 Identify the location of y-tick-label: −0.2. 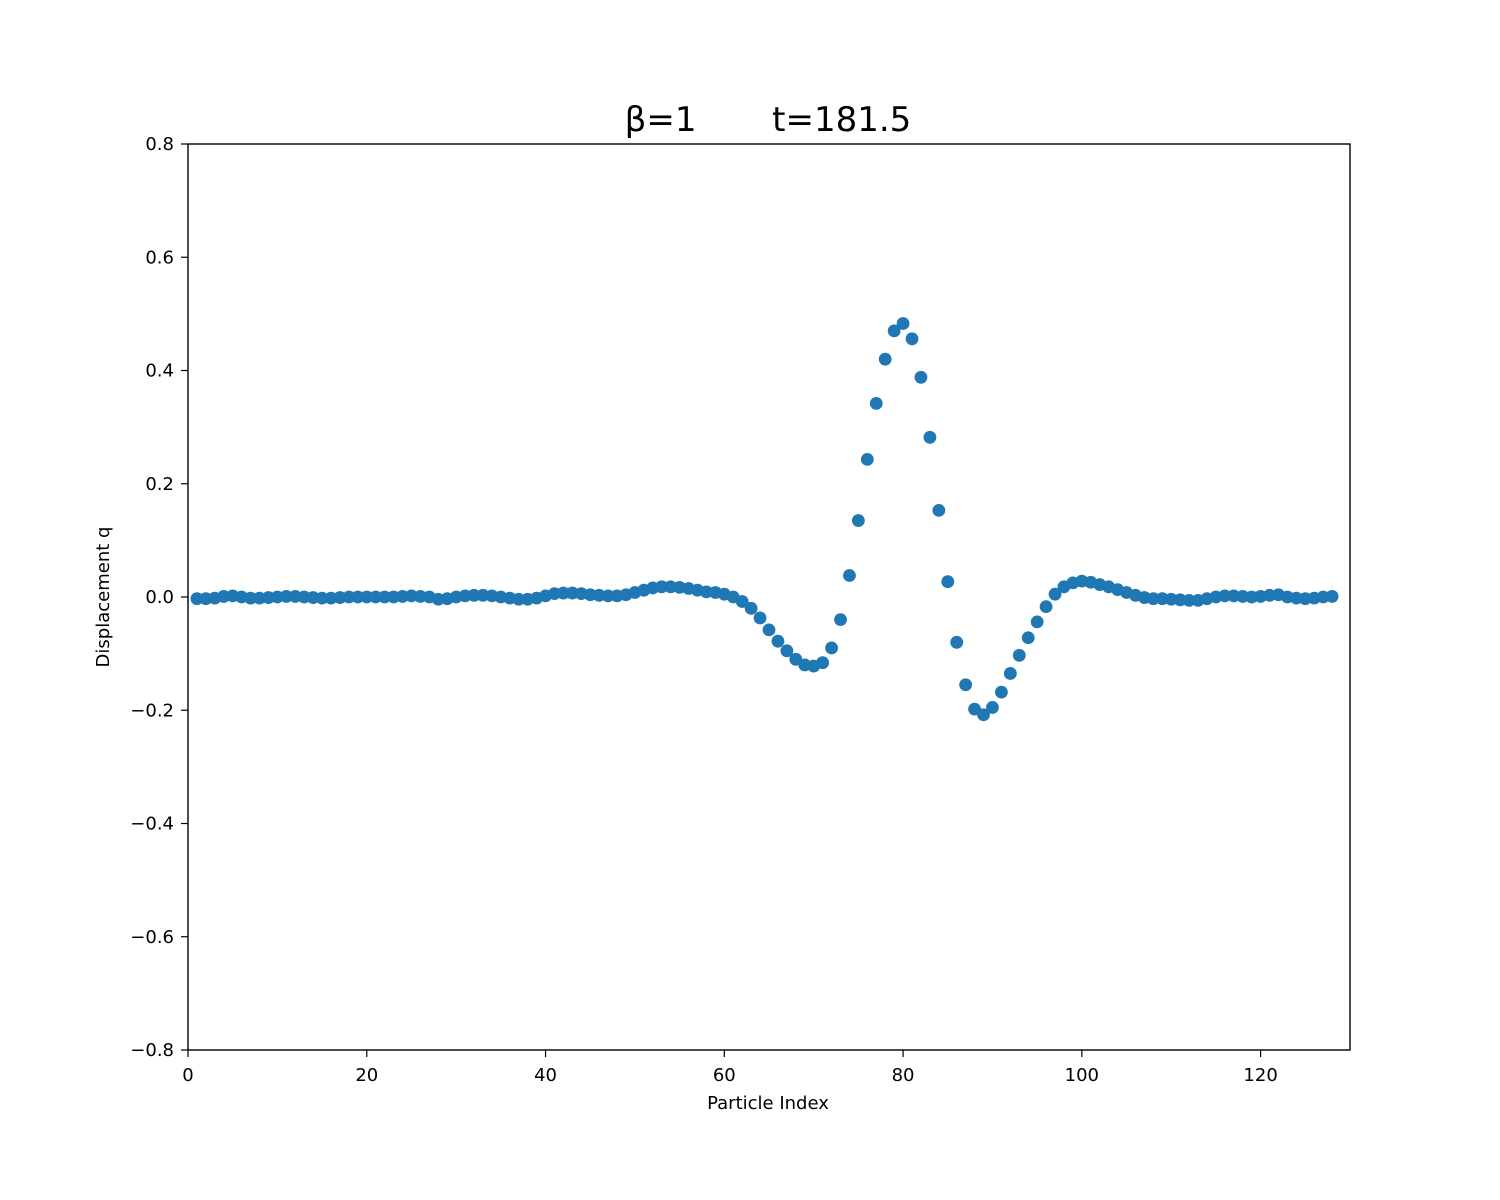
(152, 710).